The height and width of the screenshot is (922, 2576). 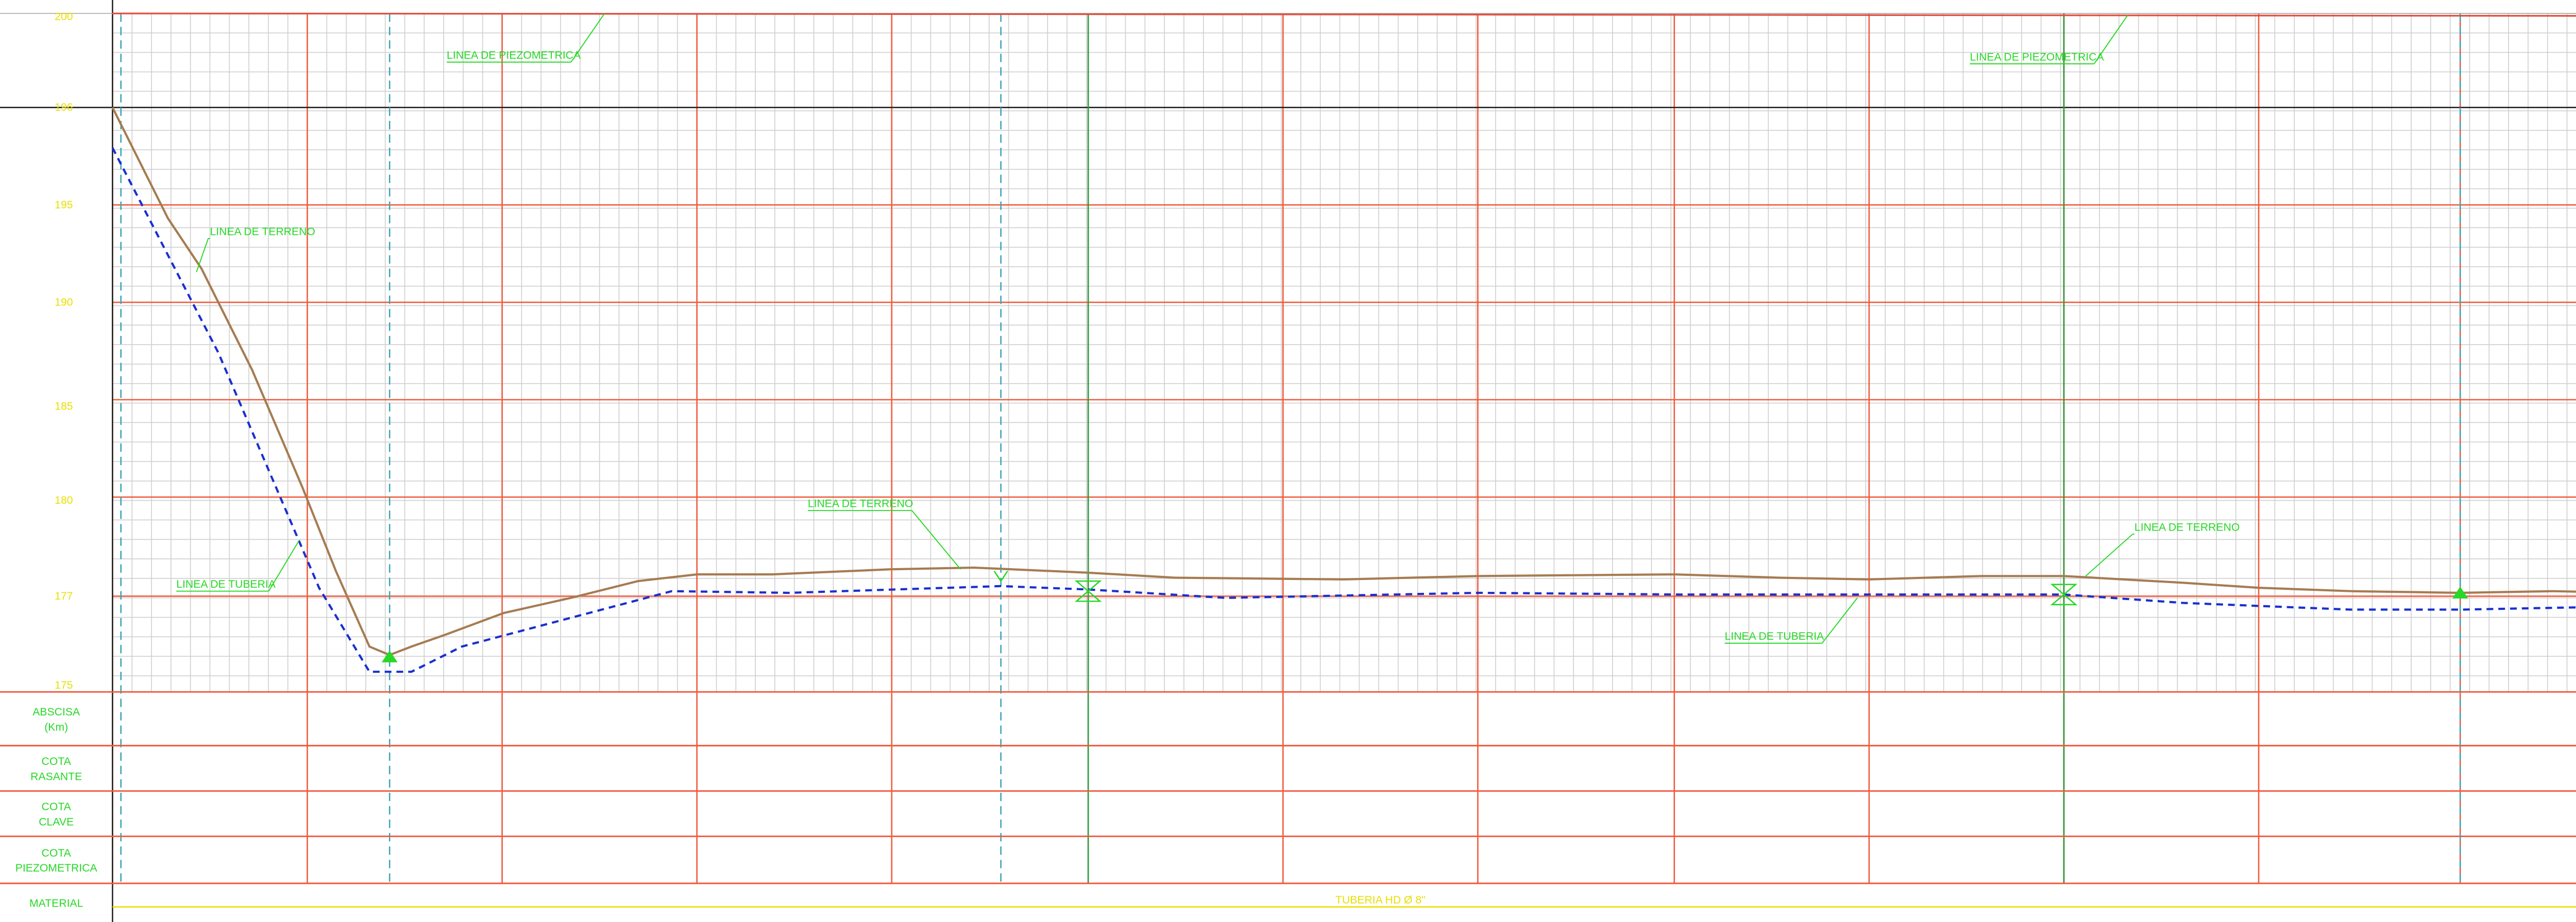 I want to click on row-header: ABSCISA, so click(x=56, y=712).